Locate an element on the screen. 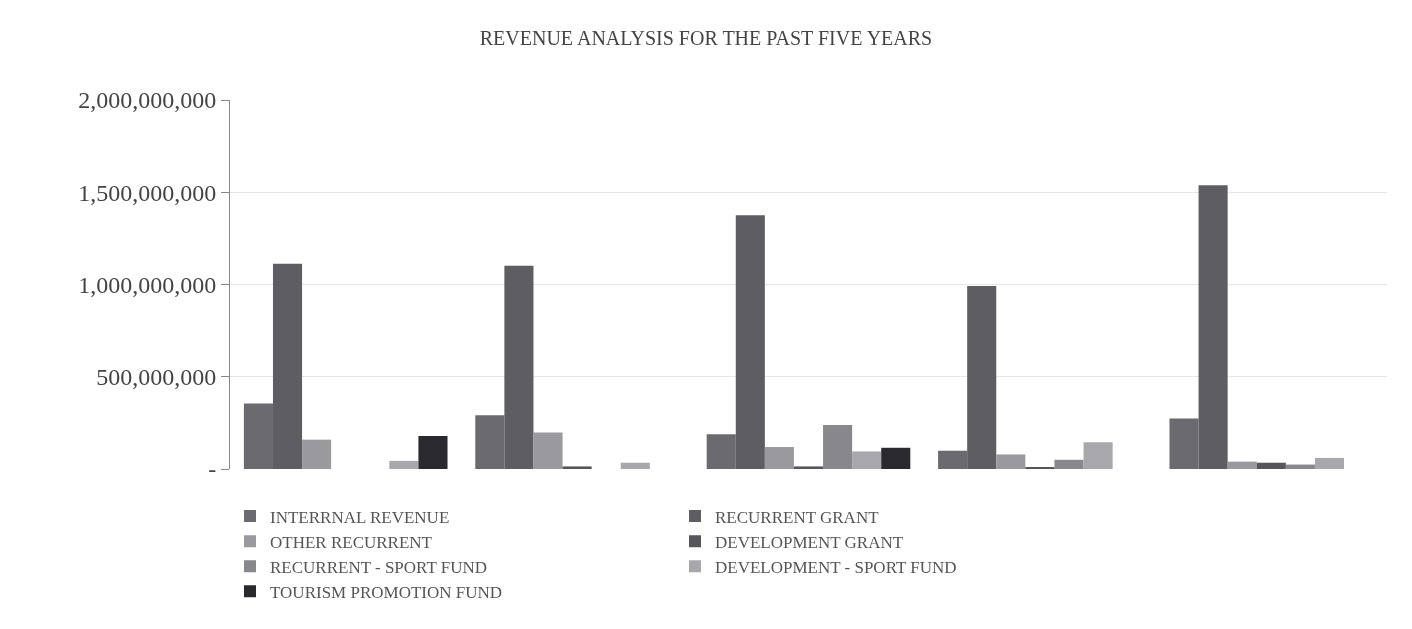  y-tick-label: - is located at coordinates (212, 469).